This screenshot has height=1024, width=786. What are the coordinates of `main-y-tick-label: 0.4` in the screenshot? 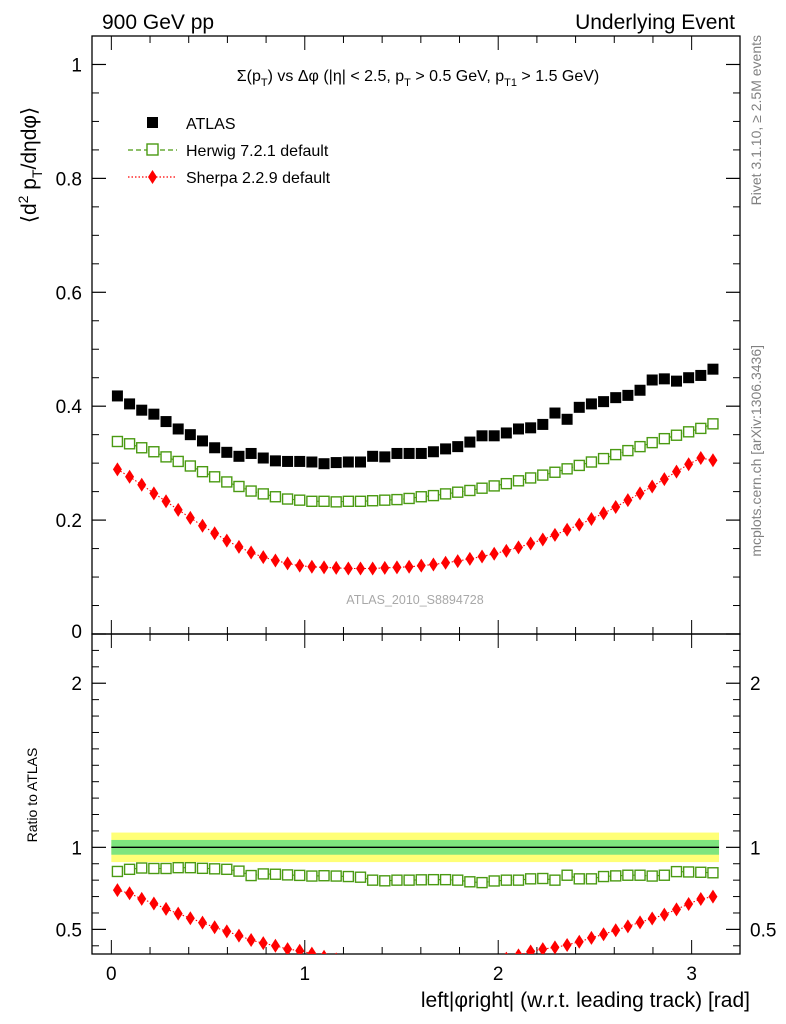 It's located at (69, 407).